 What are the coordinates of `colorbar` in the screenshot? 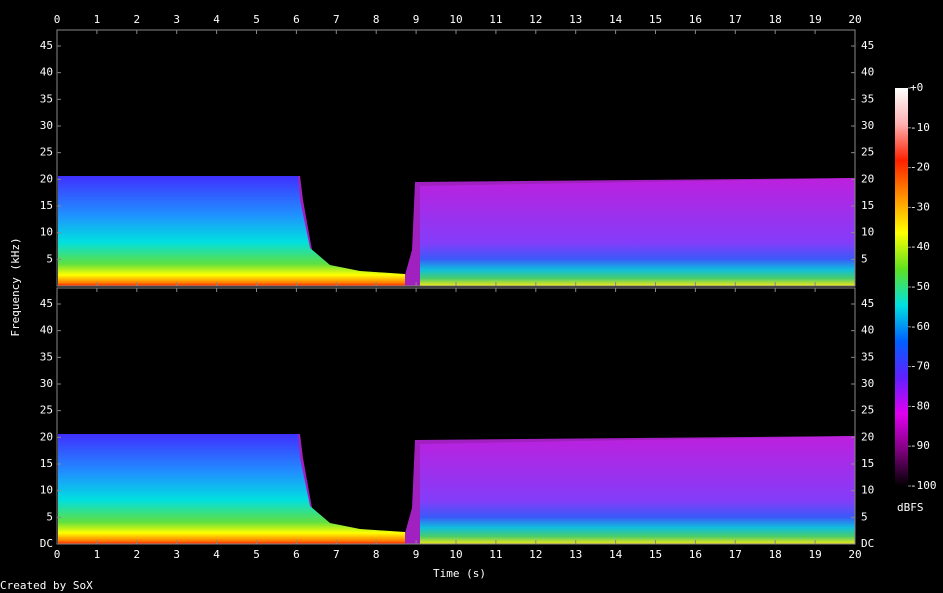 It's located at (901, 287).